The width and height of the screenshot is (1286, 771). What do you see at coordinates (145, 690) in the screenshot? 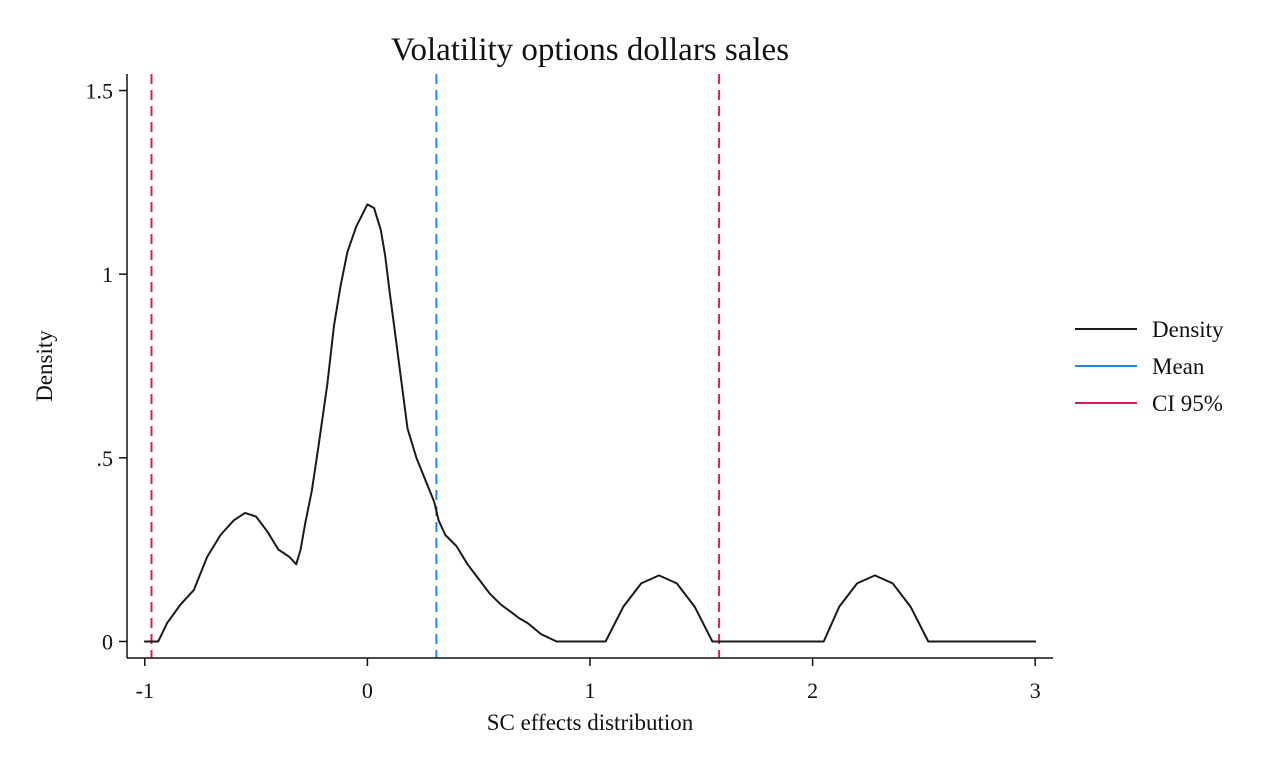
I see `x-tick-label: -1` at bounding box center [145, 690].